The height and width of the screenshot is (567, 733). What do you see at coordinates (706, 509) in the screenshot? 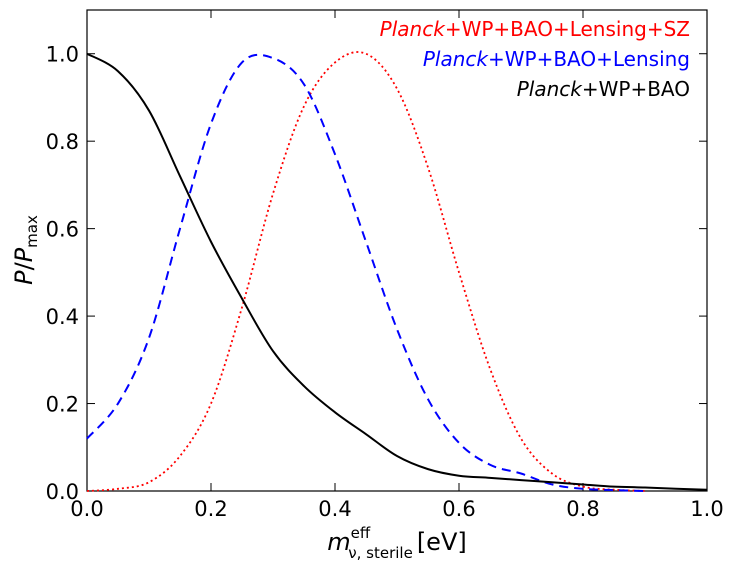
I see `x-tick-label: 1.0` at bounding box center [706, 509].